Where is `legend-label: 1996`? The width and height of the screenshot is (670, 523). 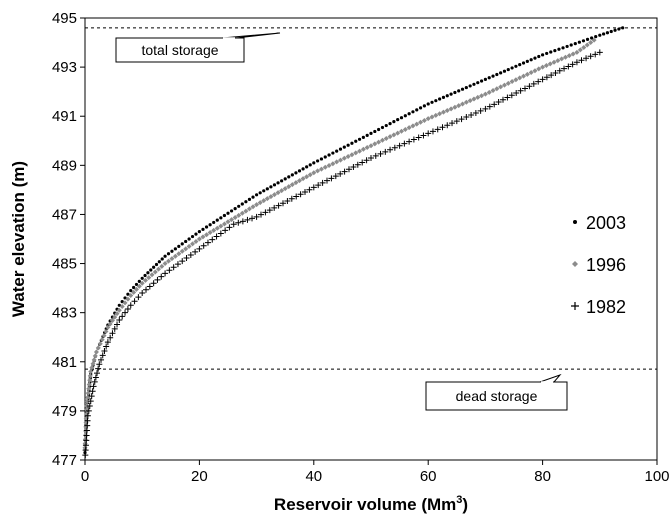
legend-label: 1996 is located at coordinates (606, 265).